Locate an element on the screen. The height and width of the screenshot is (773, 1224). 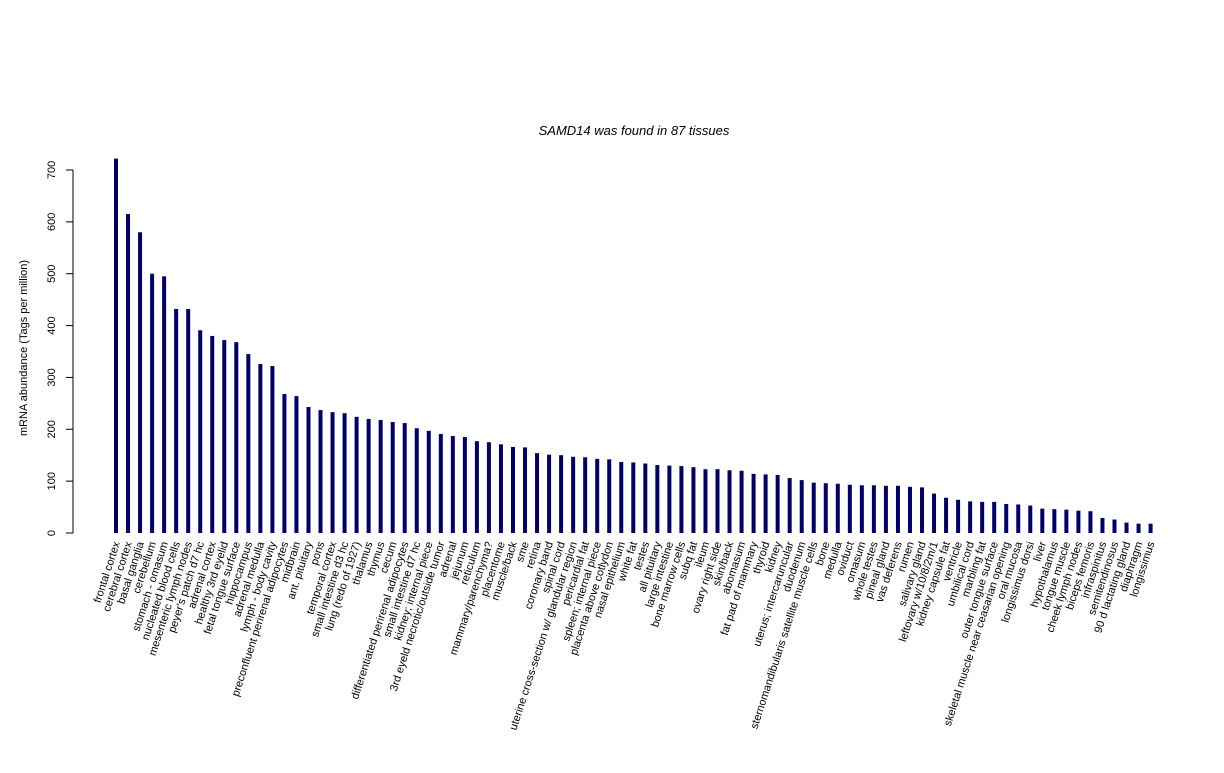
y-tick-label: 0 is located at coordinates (52, 533).